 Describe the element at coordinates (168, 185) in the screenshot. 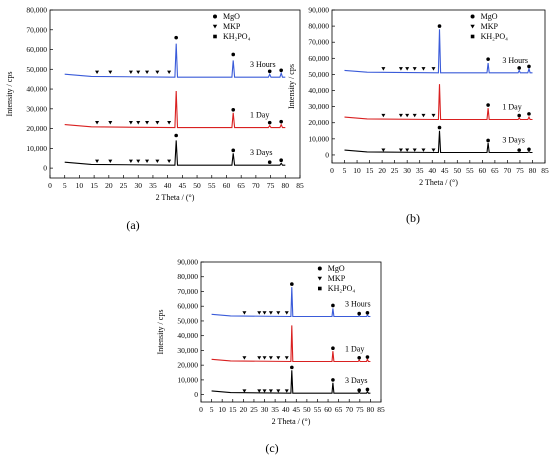

I see `x-tick-label: 40` at that location.